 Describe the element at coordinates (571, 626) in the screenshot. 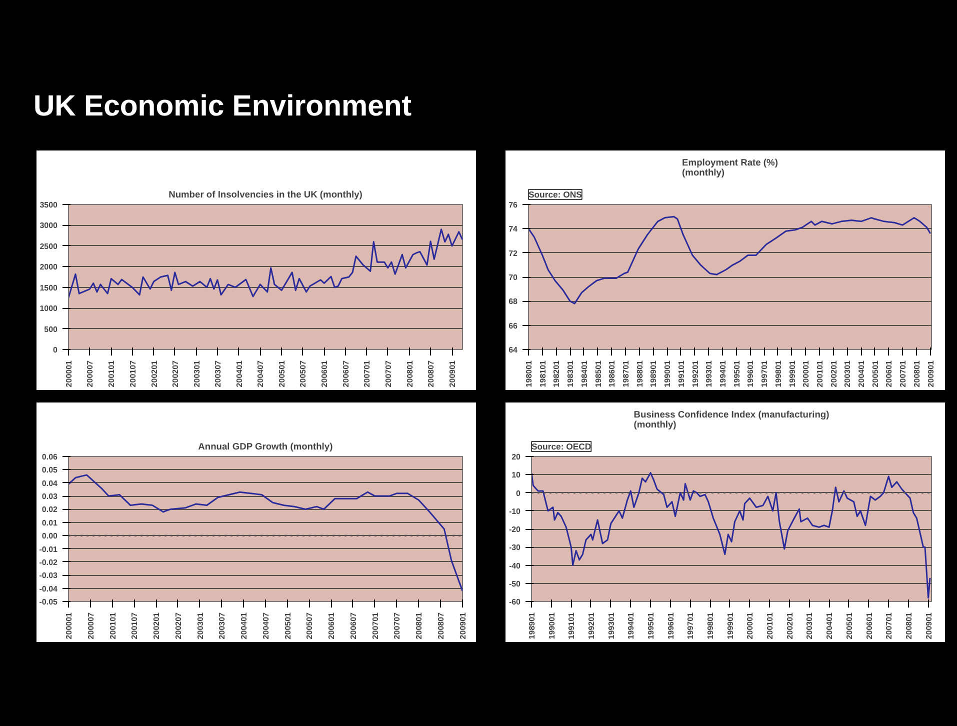

I see `x-tick-label: 199101` at that location.